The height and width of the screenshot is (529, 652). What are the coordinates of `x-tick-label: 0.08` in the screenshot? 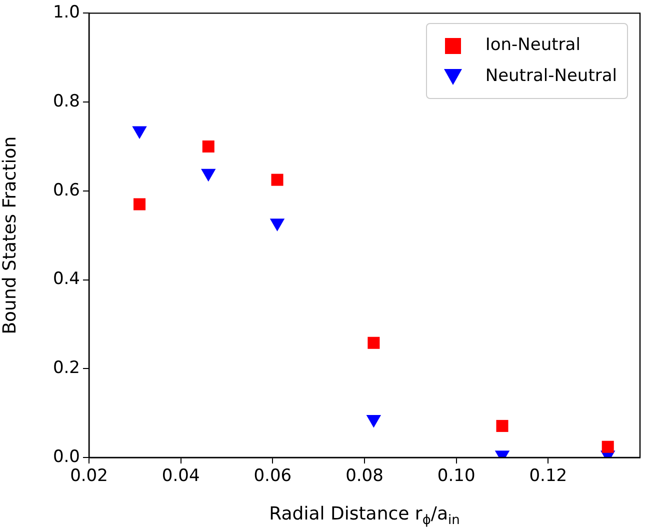 It's located at (365, 476).